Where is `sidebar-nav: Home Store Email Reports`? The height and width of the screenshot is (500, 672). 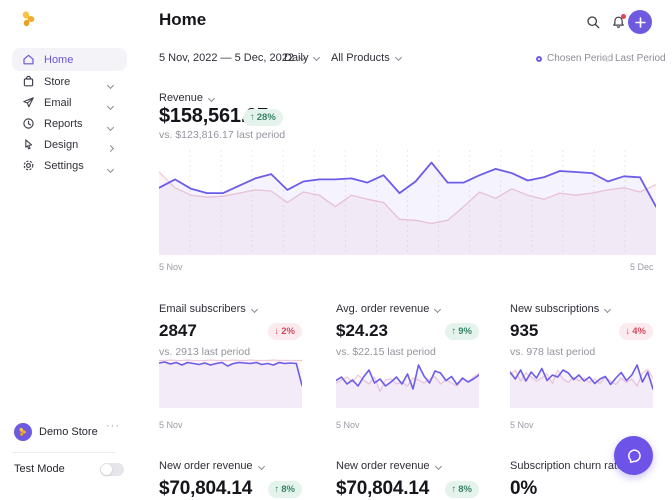
sidebar-nav: Home Store Email Reports is located at coordinates (63, 112).